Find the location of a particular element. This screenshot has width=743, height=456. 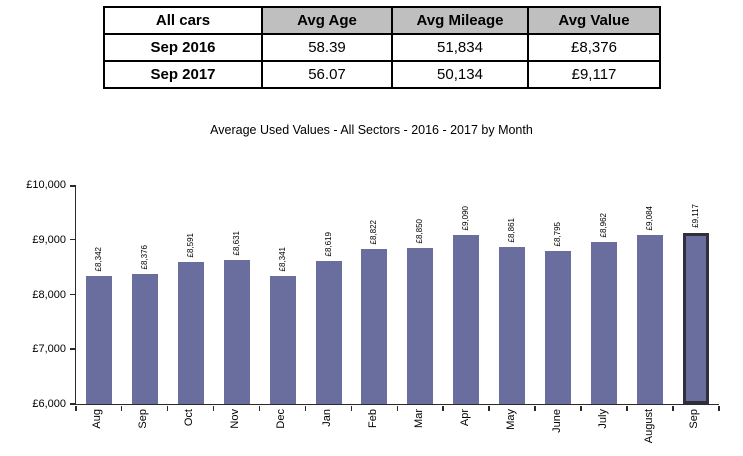

bar-value-label: £8,822 is located at coordinates (374, 231).